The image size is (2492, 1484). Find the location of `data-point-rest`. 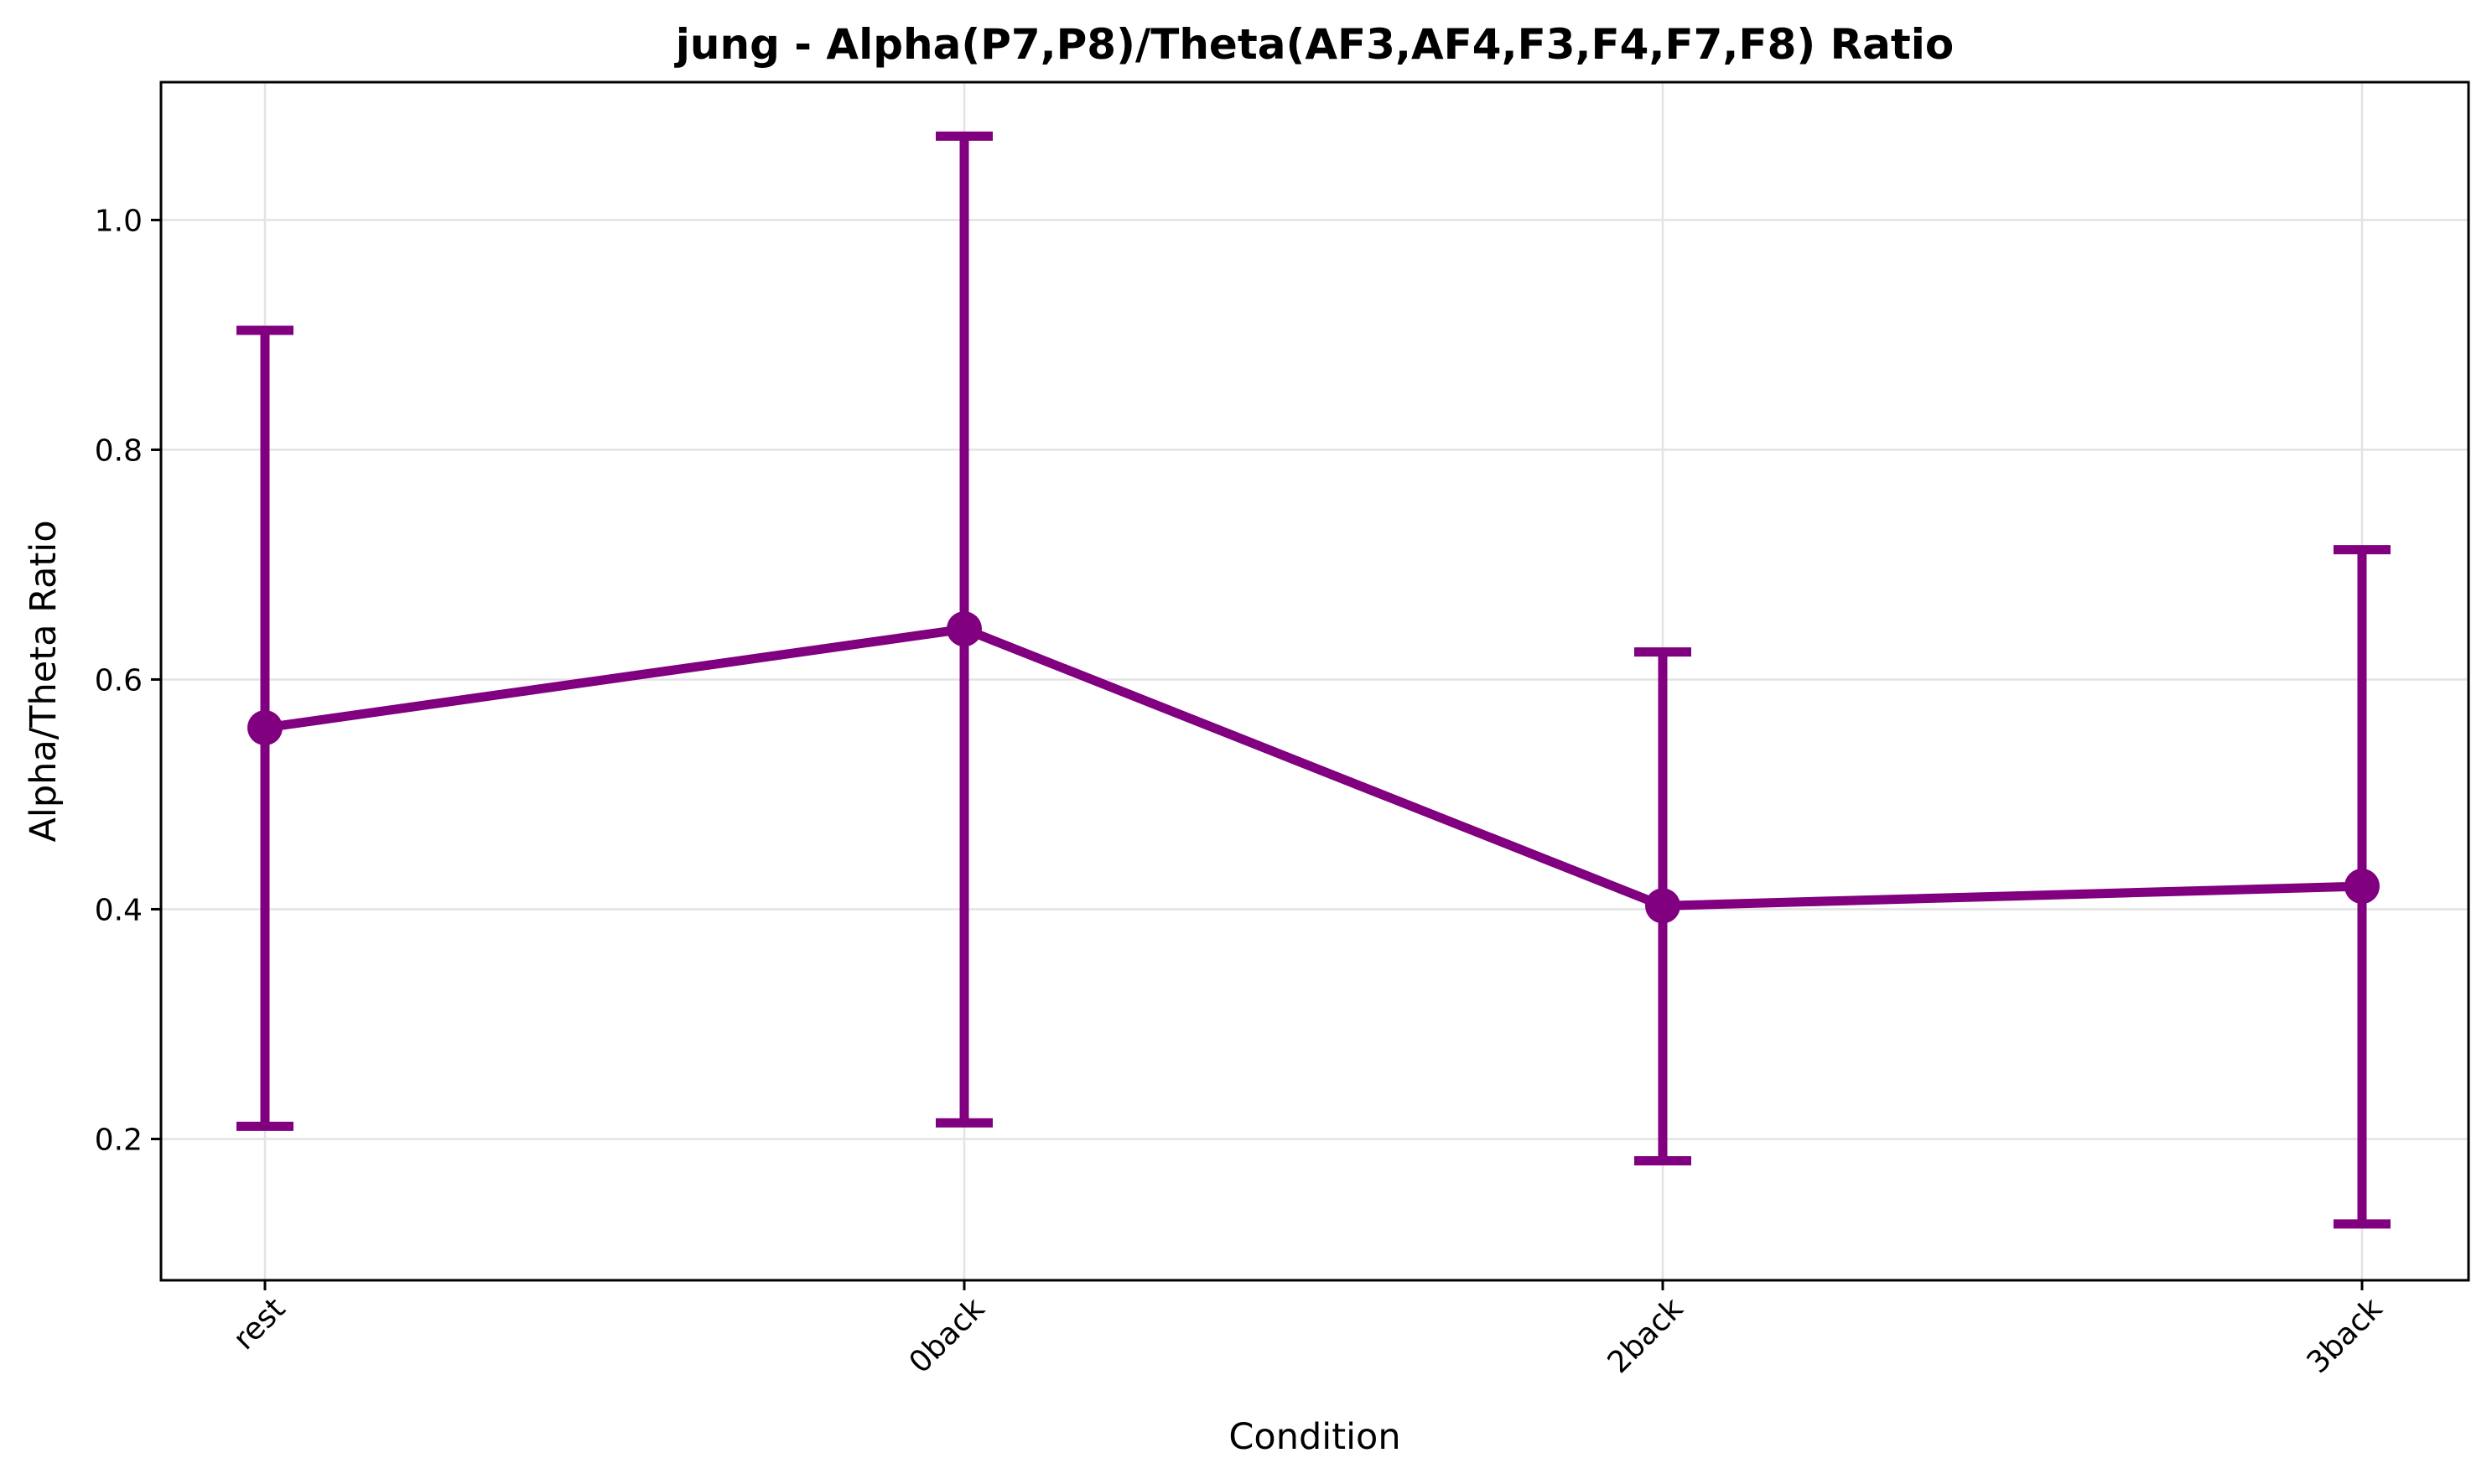

data-point-rest is located at coordinates (265, 727).